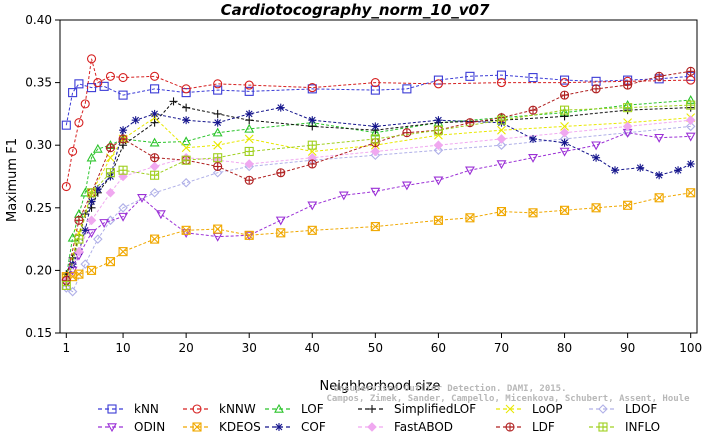 The height and width of the screenshot is (434, 702). What do you see at coordinates (525, 427) in the screenshot?
I see `legend-item: LDF` at bounding box center [525, 427].